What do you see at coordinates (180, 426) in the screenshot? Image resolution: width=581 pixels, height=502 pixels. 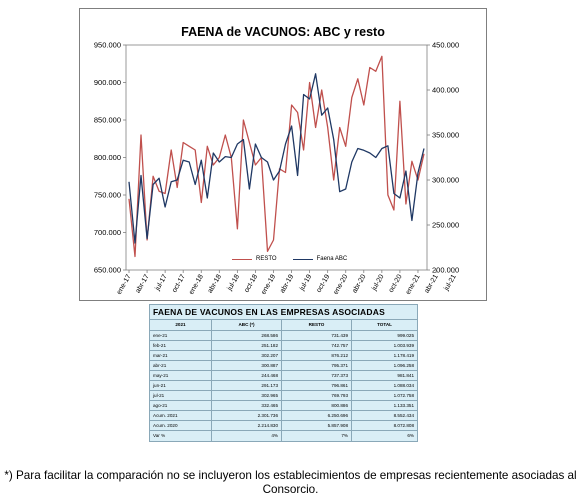 I see `table-cell: Acum. 2020` at bounding box center [180, 426].